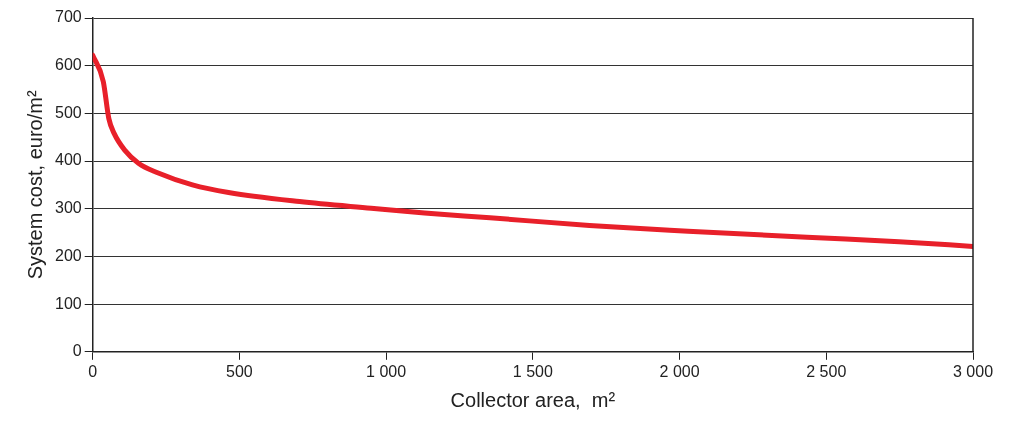  Describe the element at coordinates (93, 371) in the screenshot. I see `x-tick-label: 0` at that location.